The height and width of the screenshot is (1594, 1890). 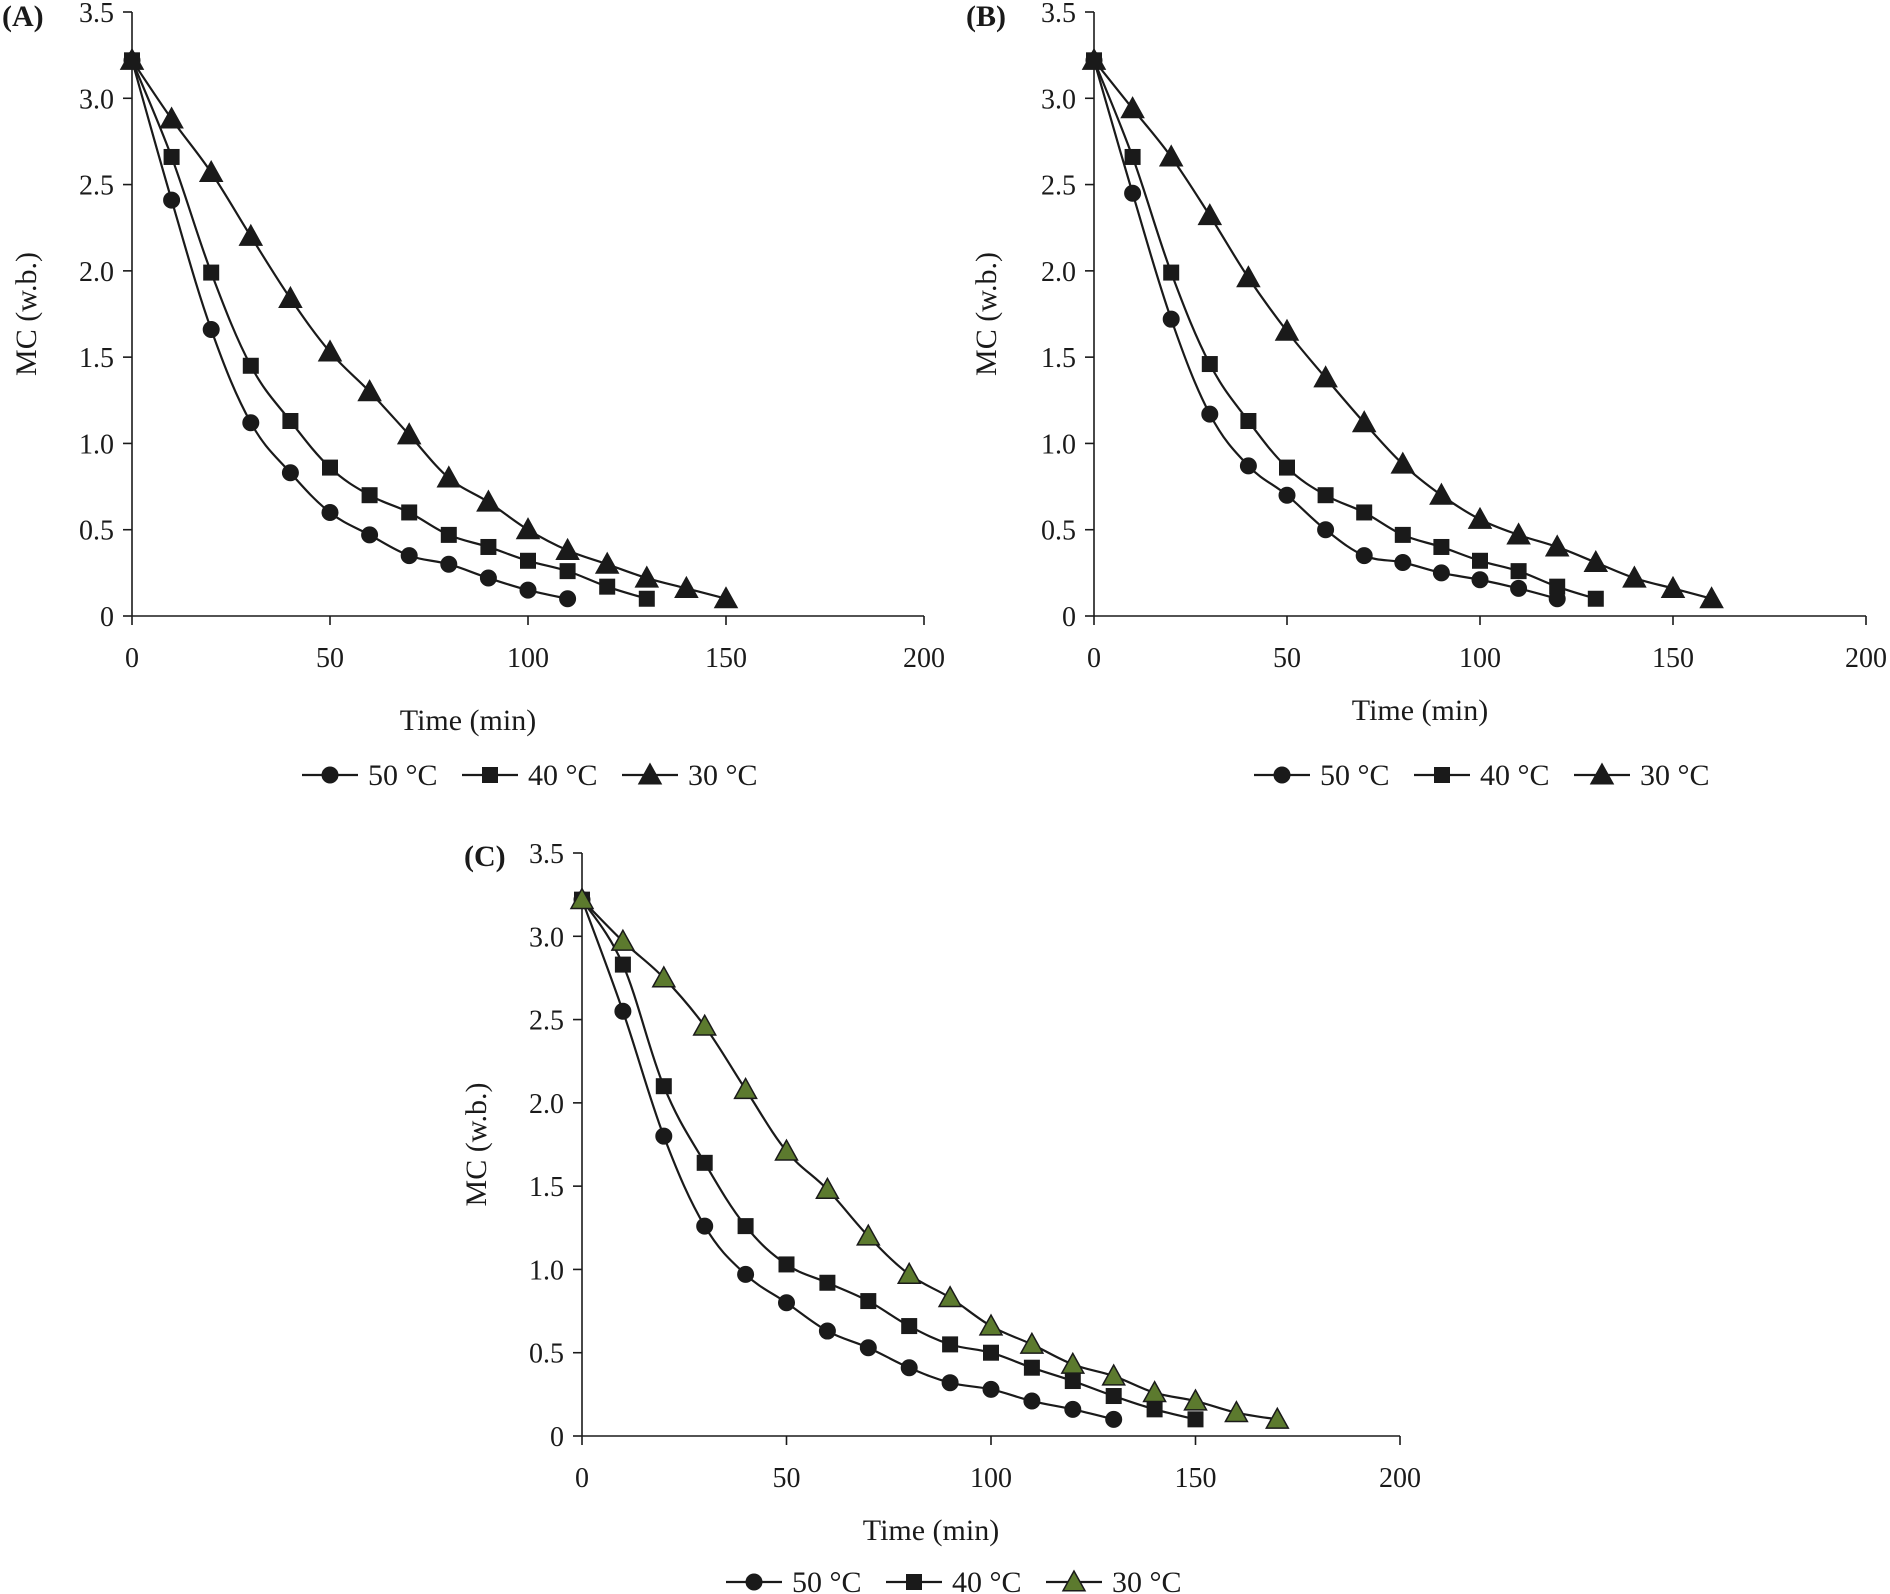 I want to click on y-tick-label: 0, so click(x=107, y=617).